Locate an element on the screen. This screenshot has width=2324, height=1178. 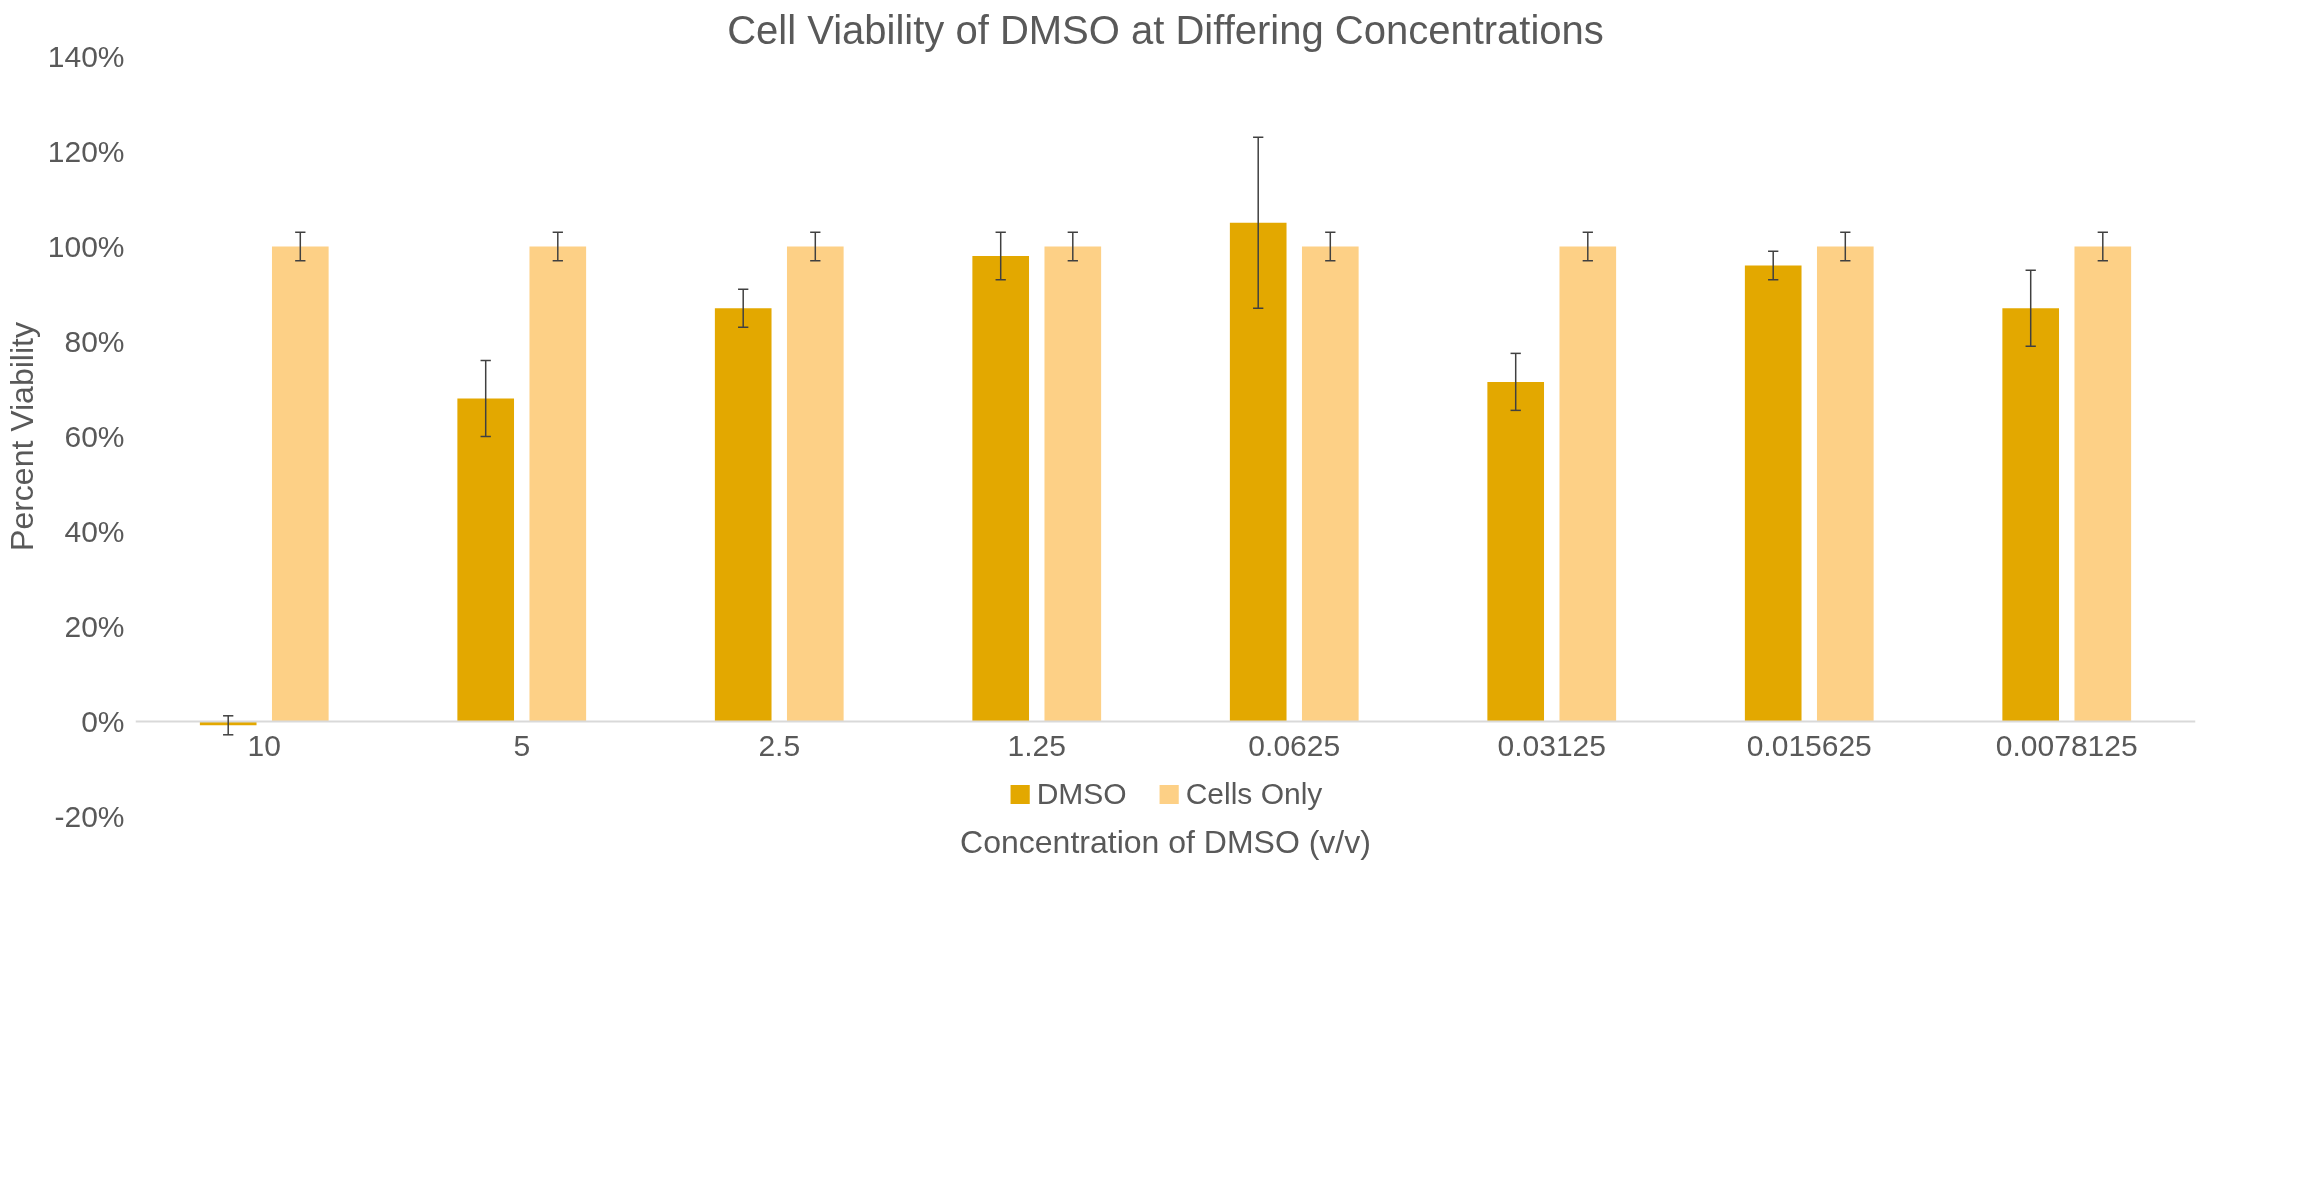
y-tick-label: 0% is located at coordinates (103, 721).